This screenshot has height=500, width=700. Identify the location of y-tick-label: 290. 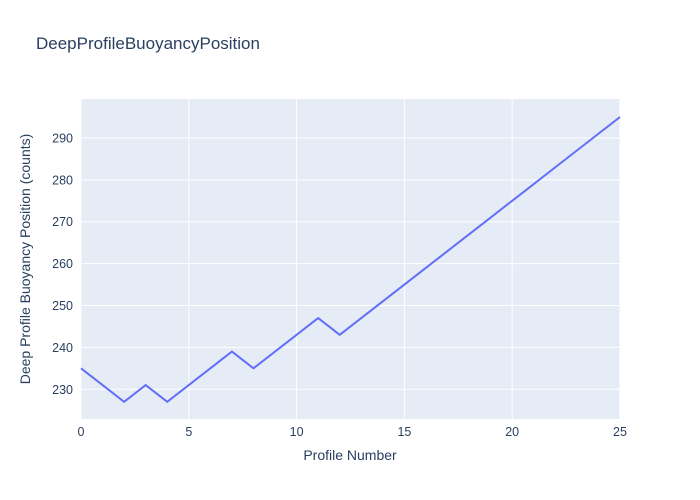
(62, 138).